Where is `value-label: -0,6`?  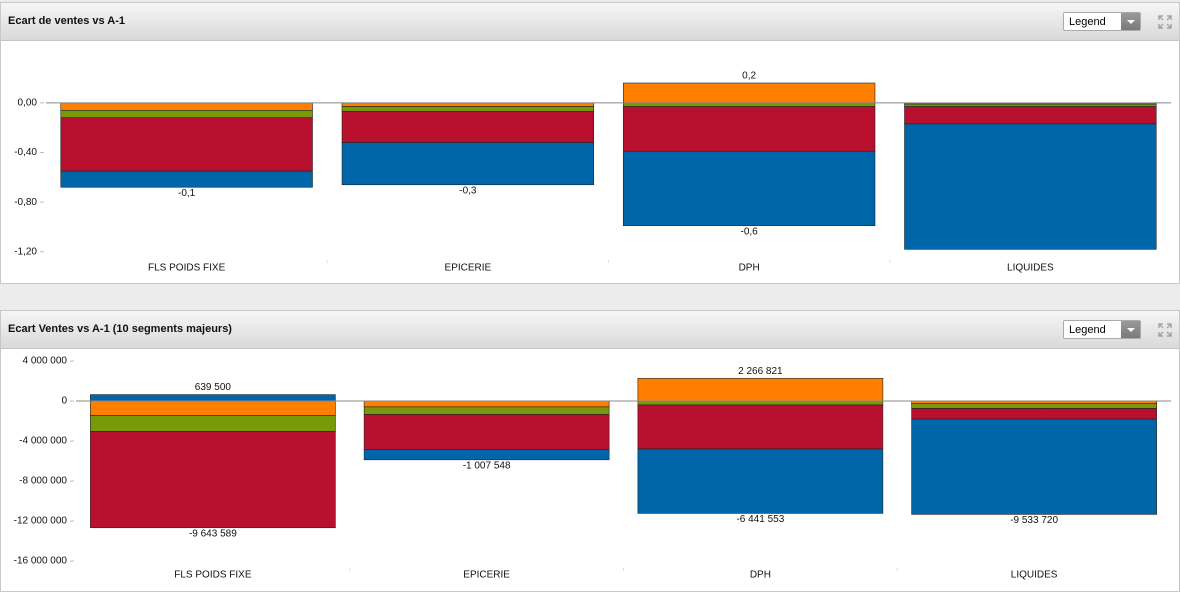
value-label: -0,6 is located at coordinates (750, 231).